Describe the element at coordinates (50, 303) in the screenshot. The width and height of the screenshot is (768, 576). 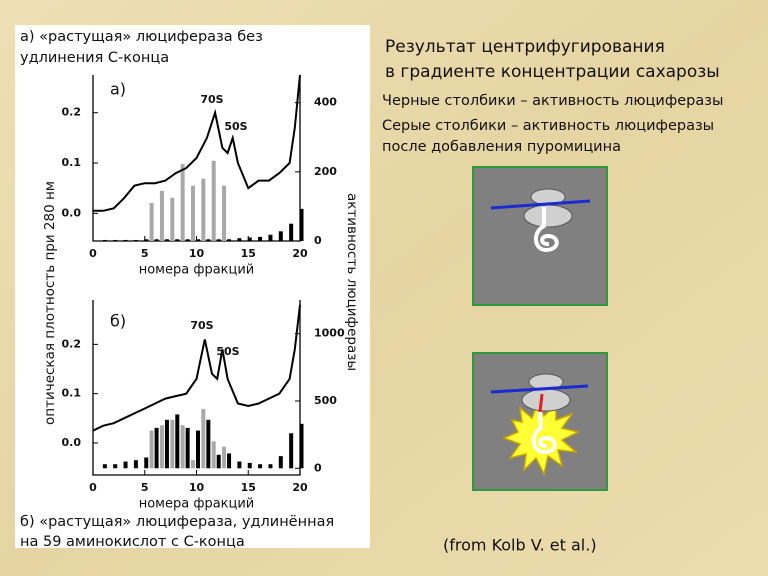
I see `y-axis-label: оптическая плотность при 280 нм` at that location.